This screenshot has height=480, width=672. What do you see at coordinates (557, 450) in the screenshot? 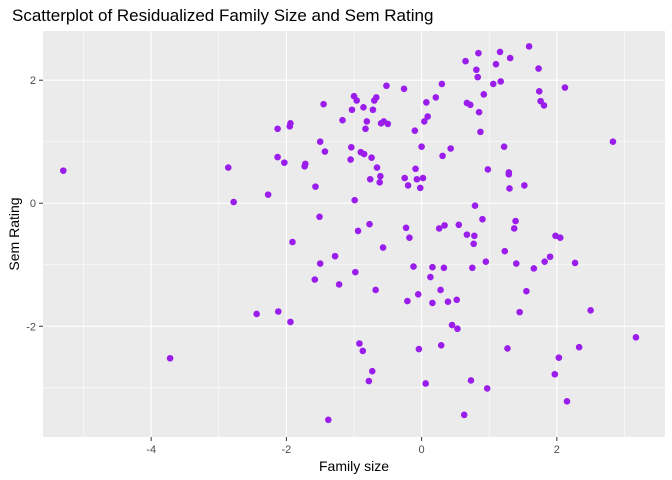
I see `x-tick-label: 2` at bounding box center [557, 450].